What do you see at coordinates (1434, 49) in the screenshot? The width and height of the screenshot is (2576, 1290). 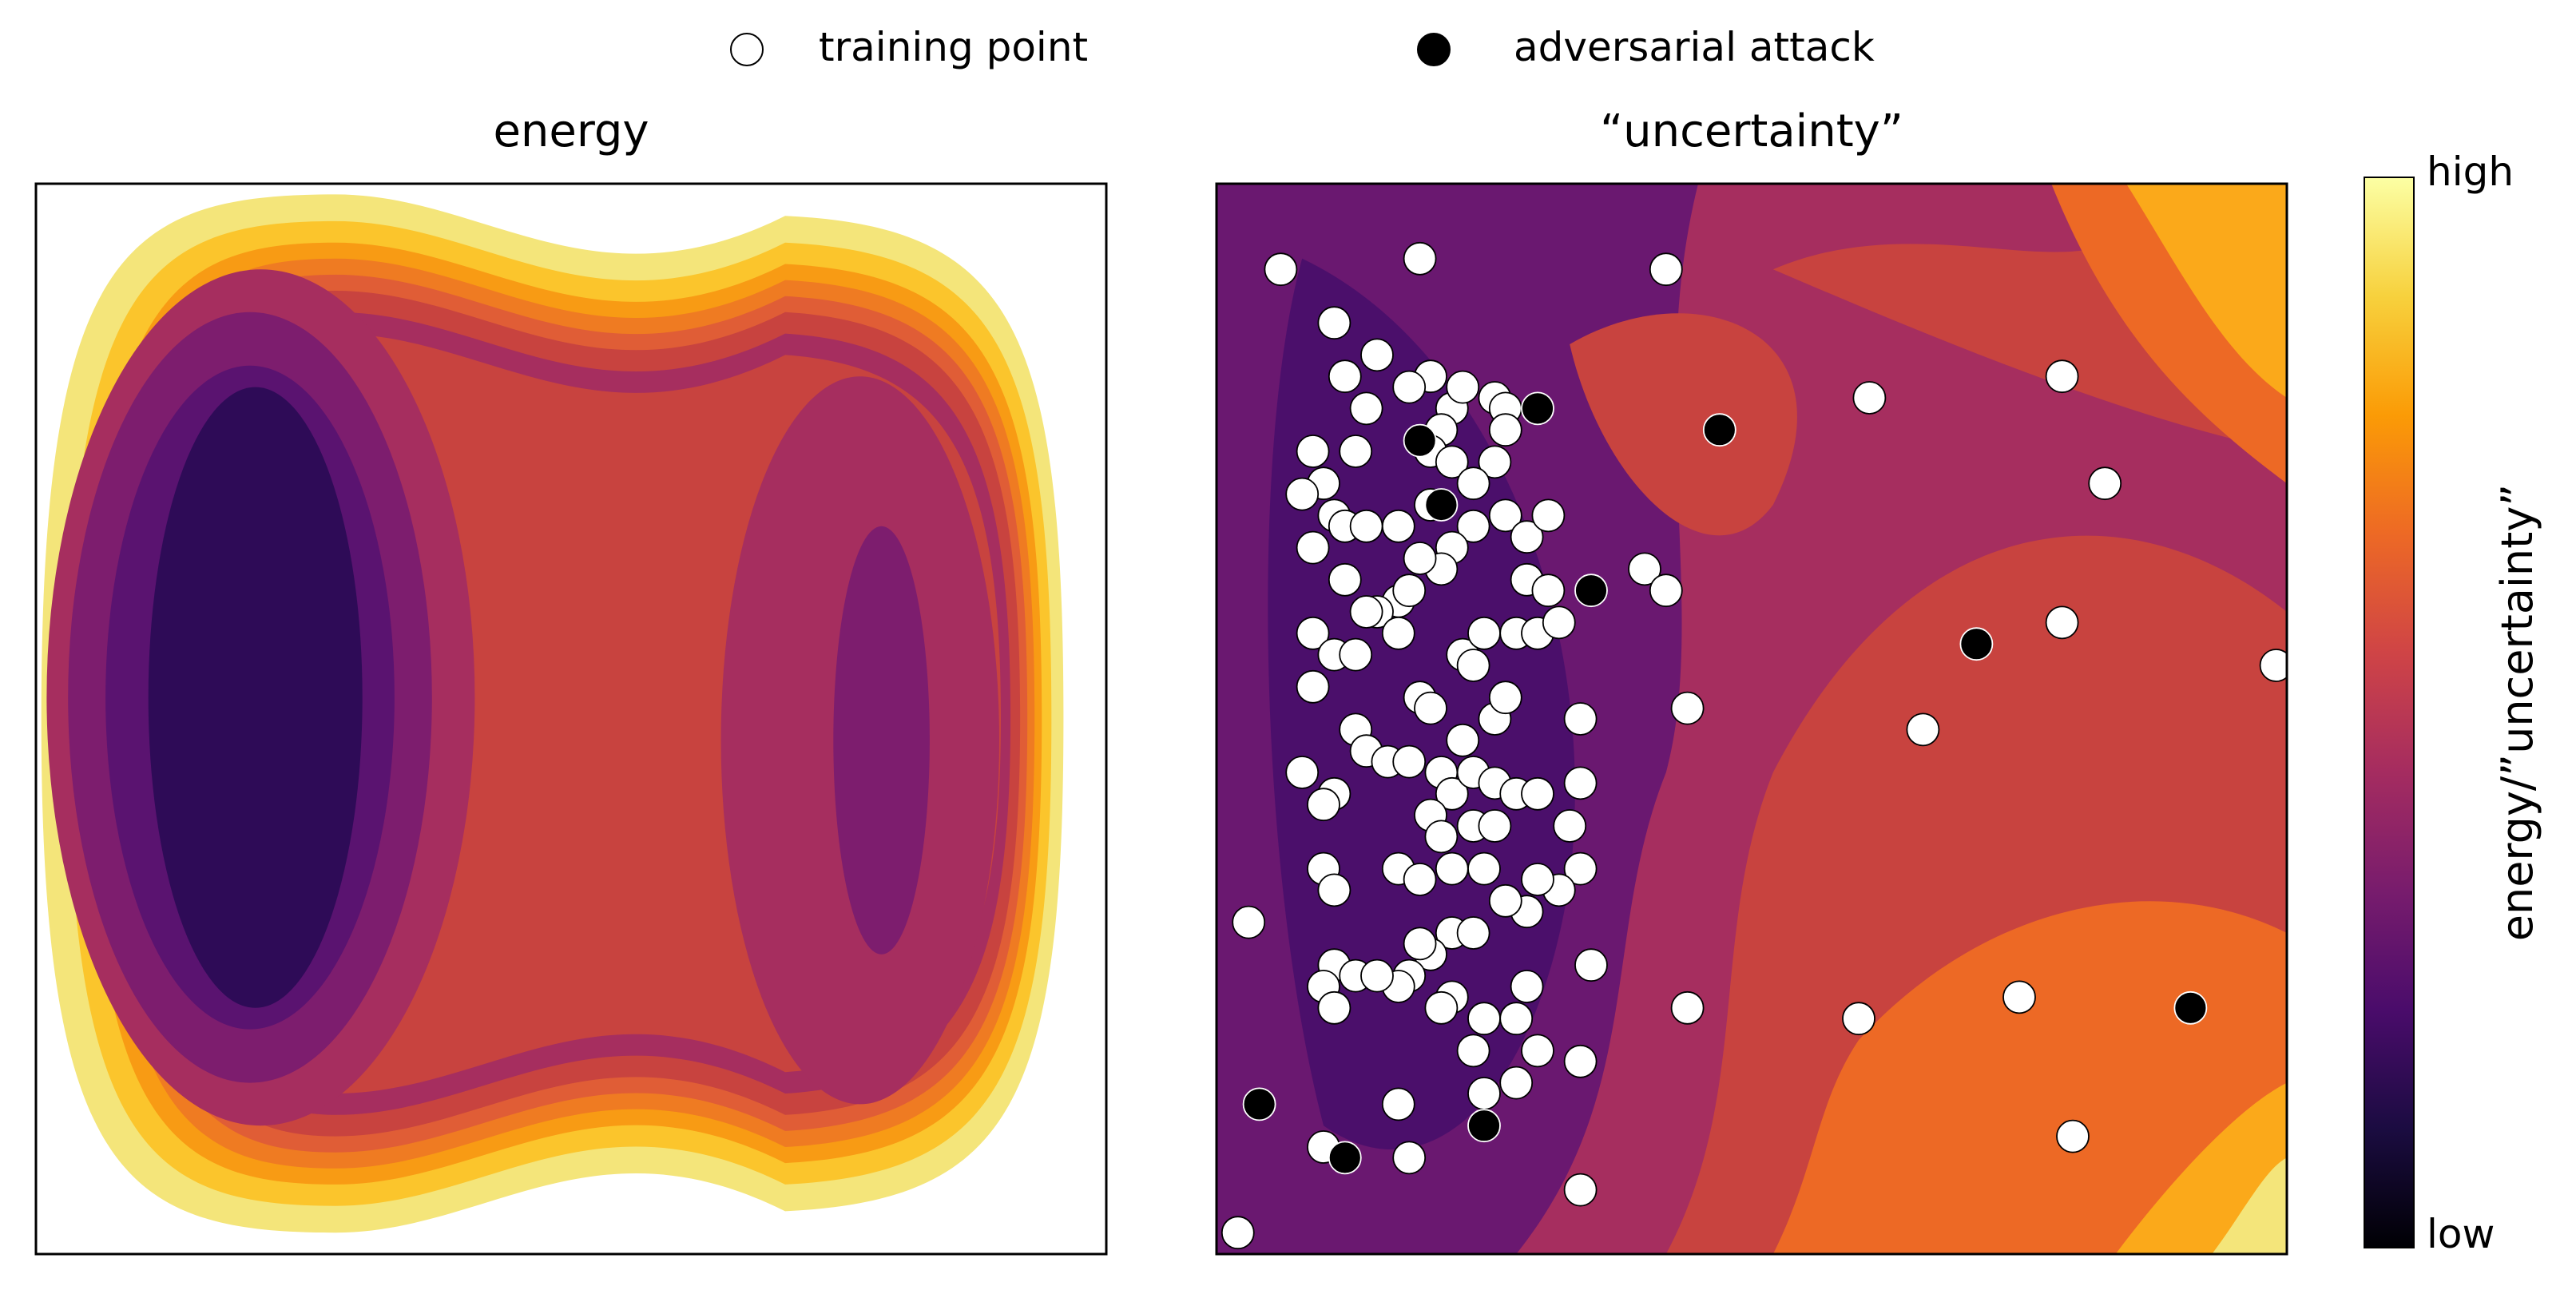 I see `legend-attack-marker` at bounding box center [1434, 49].